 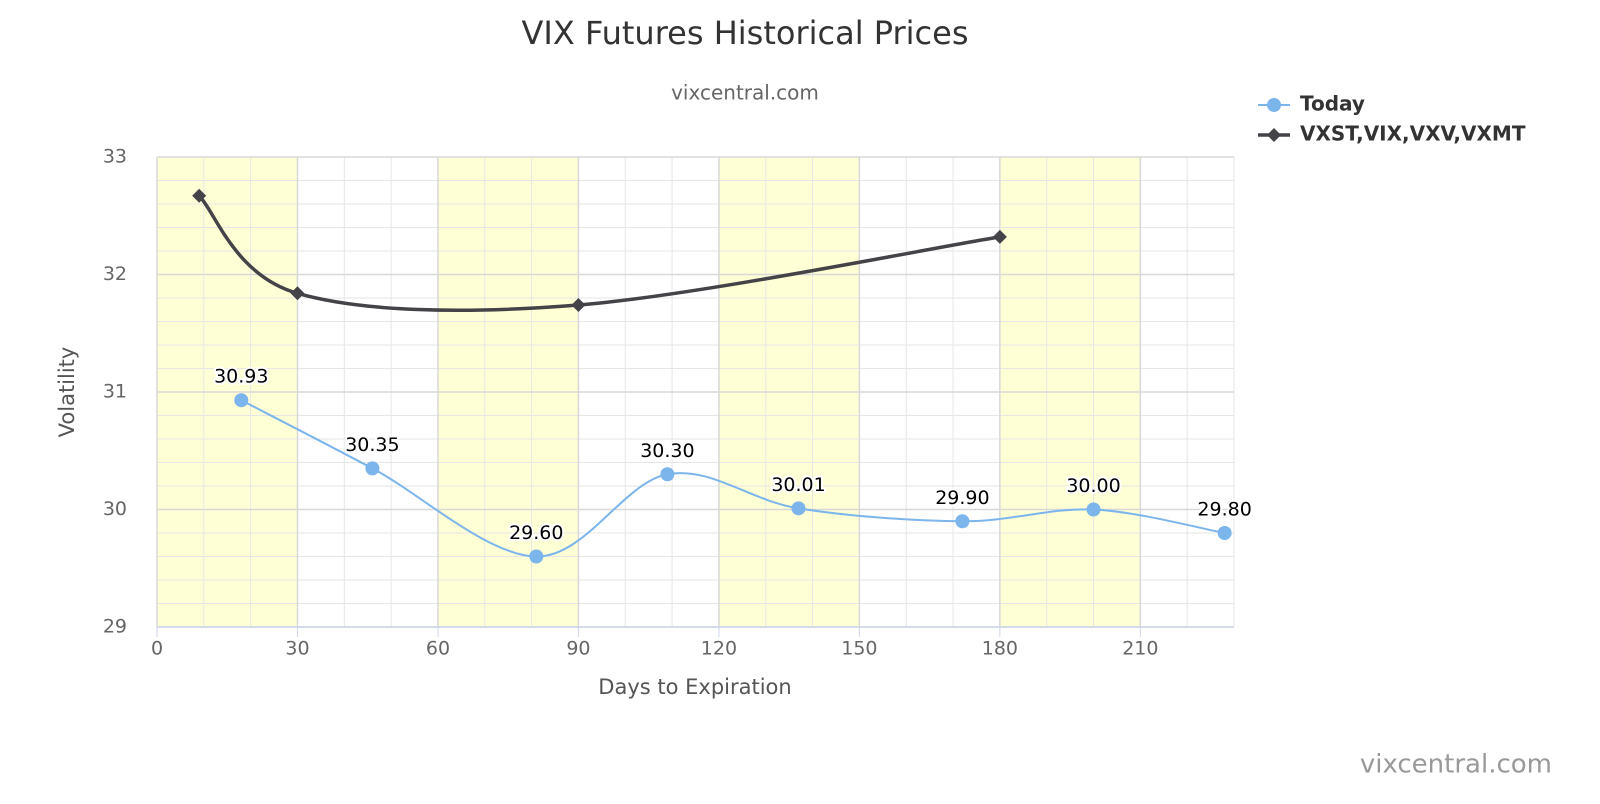 What do you see at coordinates (115, 509) in the screenshot?
I see `y-tick-label: 30` at bounding box center [115, 509].